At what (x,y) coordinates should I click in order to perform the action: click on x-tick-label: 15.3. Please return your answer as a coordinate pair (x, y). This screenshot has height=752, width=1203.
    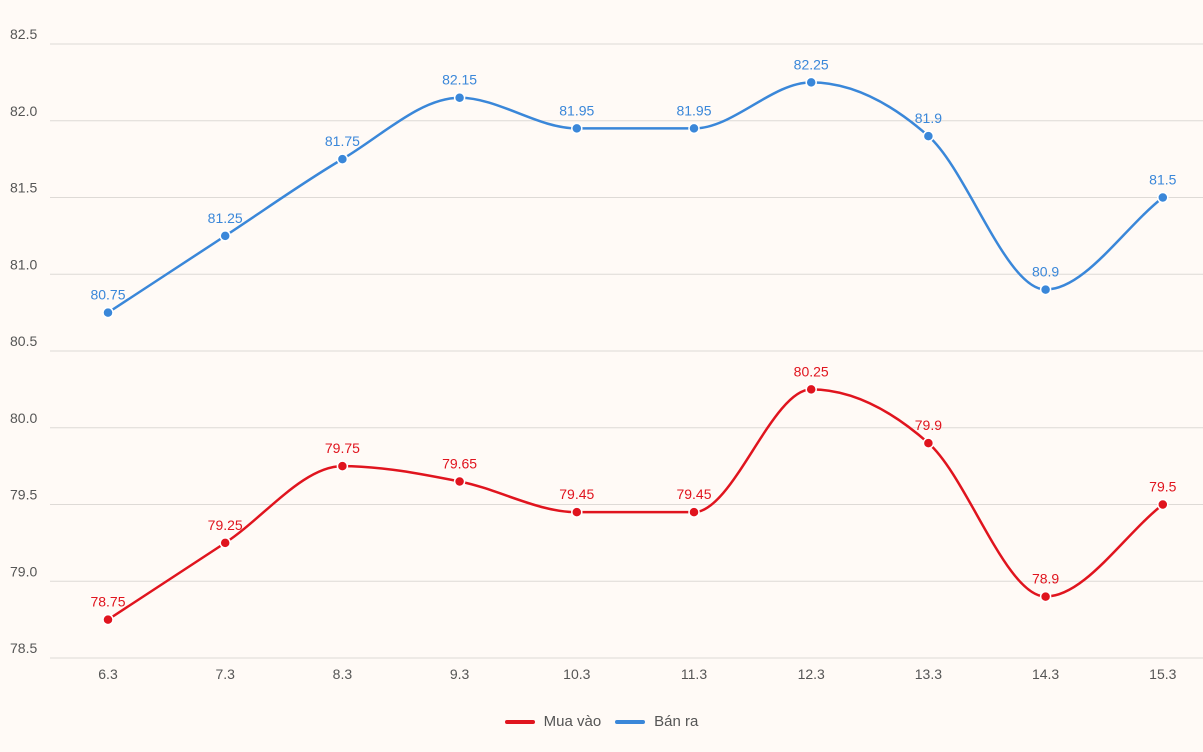
    Looking at the image, I should click on (1162, 674).